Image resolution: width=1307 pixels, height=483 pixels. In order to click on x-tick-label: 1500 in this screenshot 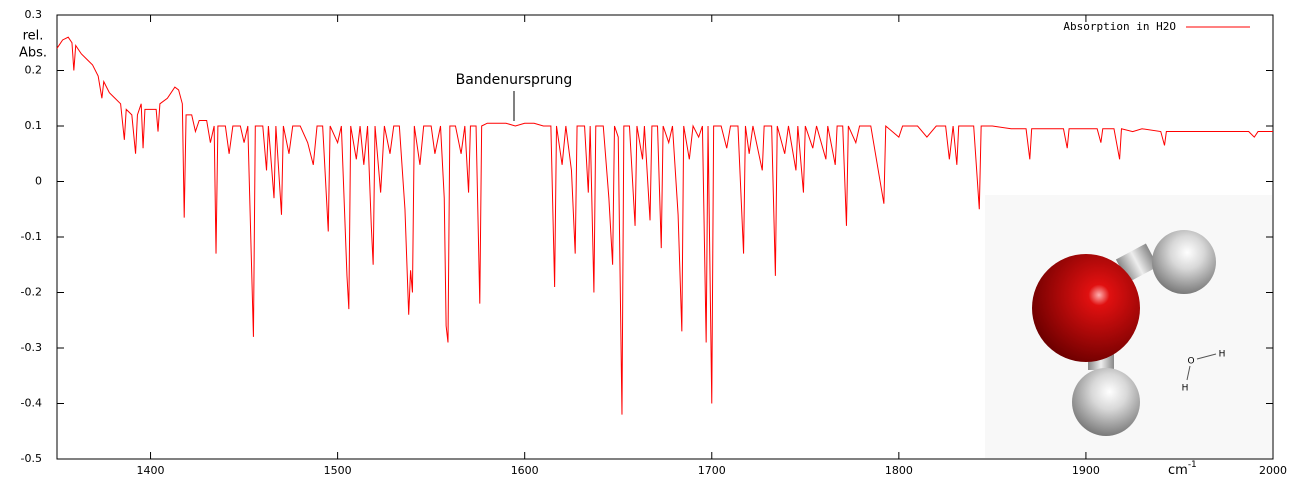, I will do `click(338, 470)`.